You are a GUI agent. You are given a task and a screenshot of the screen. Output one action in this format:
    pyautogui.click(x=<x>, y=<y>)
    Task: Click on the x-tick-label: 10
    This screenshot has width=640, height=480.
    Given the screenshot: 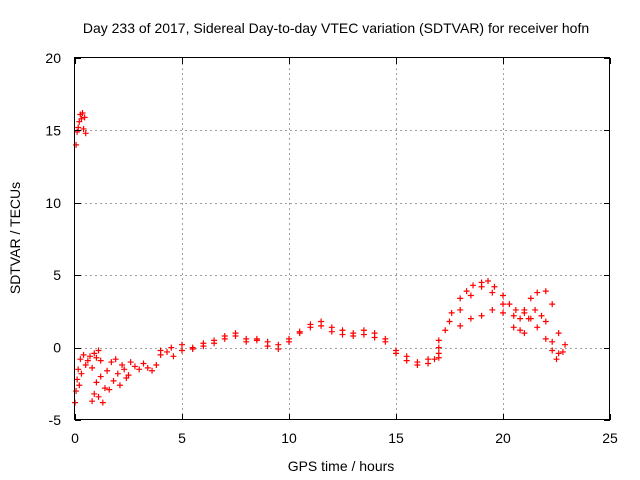 What is the action you would take?
    pyautogui.click(x=289, y=438)
    